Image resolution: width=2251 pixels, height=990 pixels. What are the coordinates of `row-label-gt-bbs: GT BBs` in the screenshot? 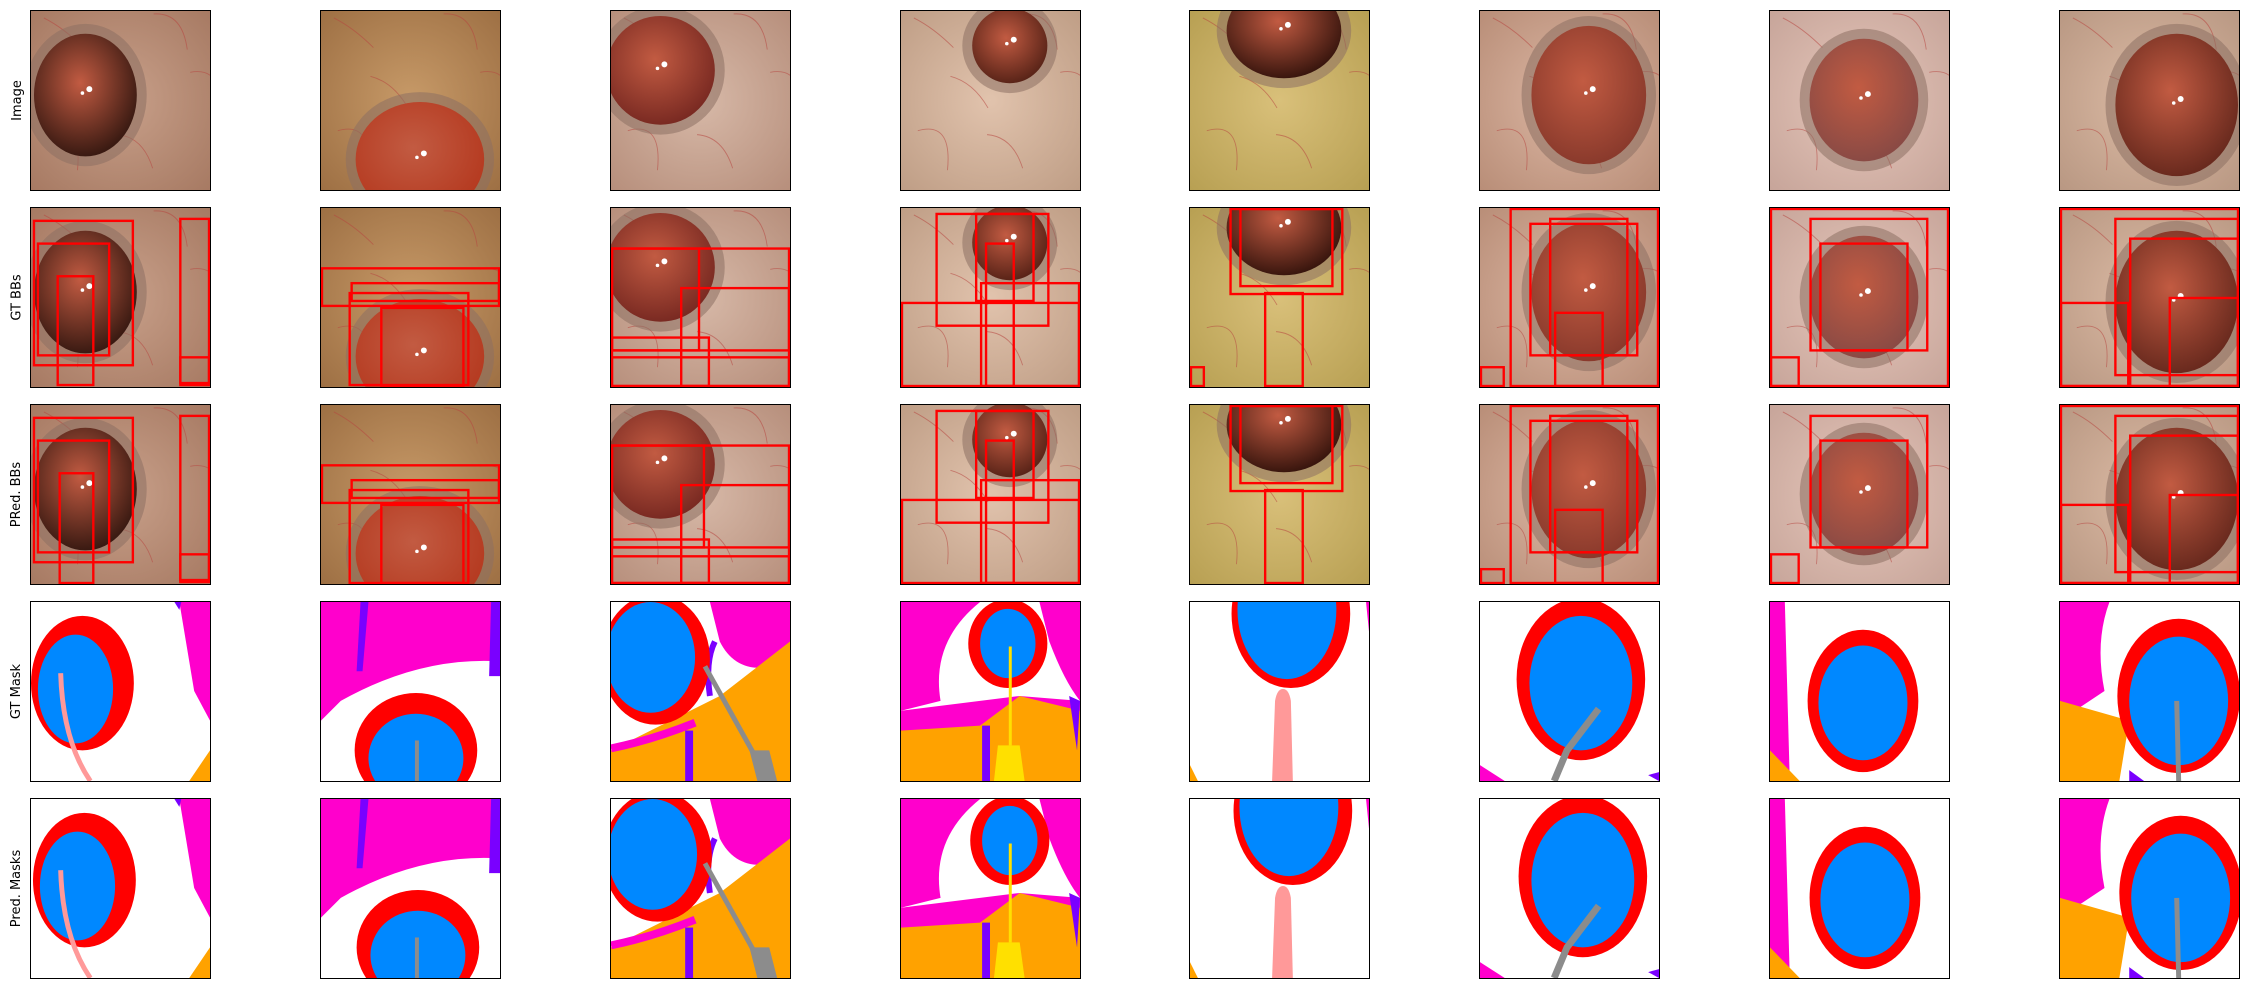 It's located at (17, 297).